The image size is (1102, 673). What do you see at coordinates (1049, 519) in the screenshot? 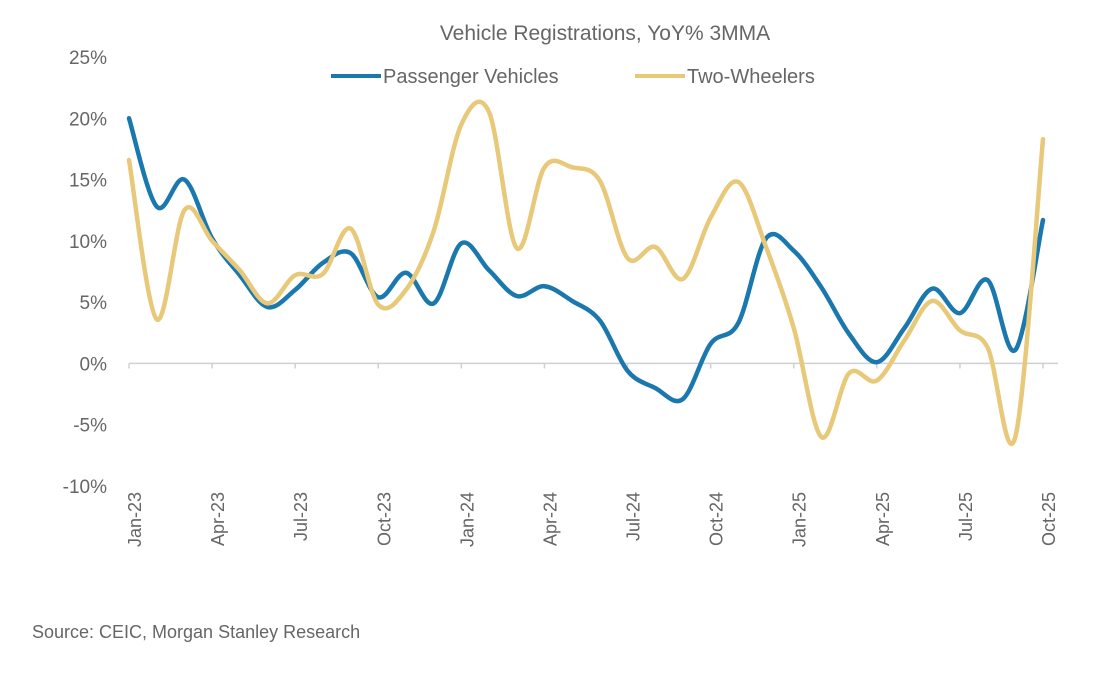
I see `x-tick-label: Oct-25` at bounding box center [1049, 519].